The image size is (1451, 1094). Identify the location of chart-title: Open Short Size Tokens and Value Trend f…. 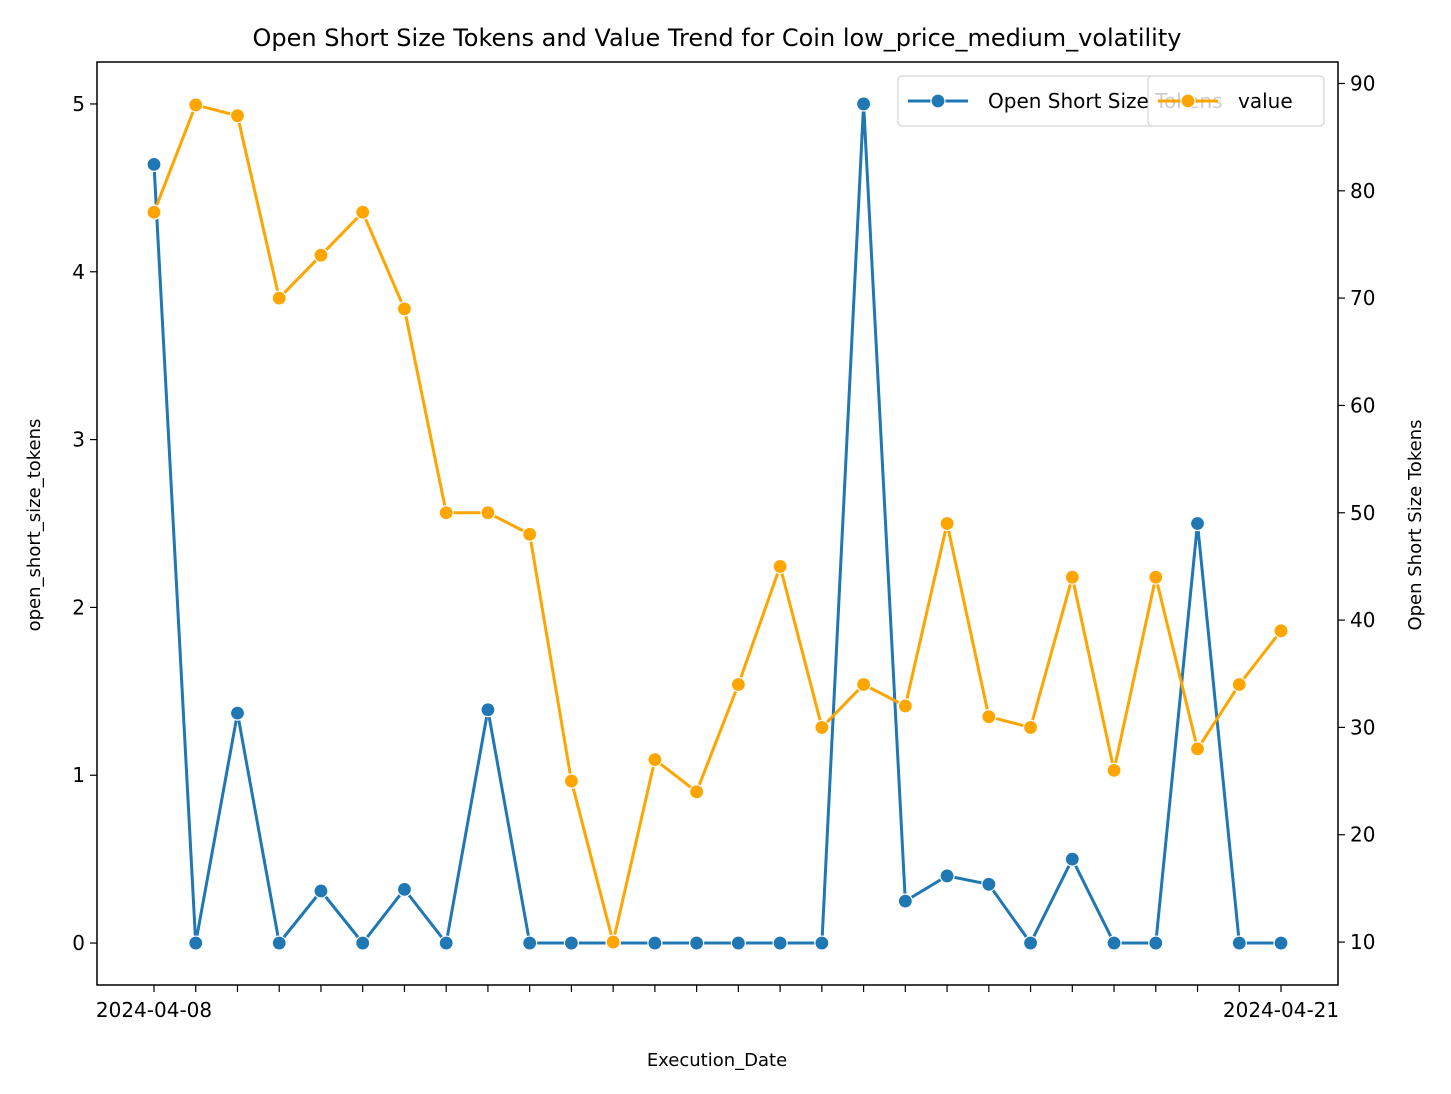
(717, 38).